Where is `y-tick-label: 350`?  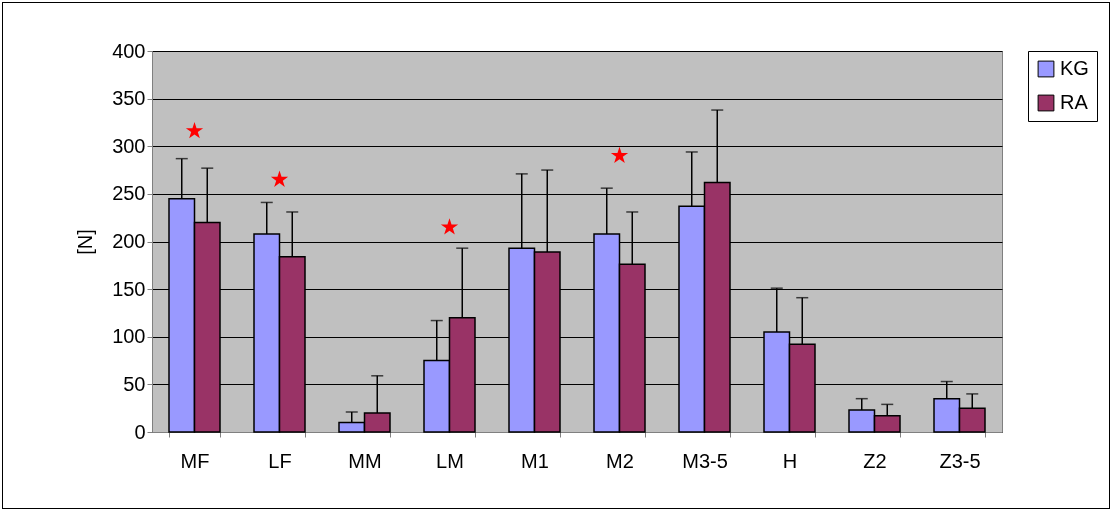 y-tick-label: 350 is located at coordinates (129, 98).